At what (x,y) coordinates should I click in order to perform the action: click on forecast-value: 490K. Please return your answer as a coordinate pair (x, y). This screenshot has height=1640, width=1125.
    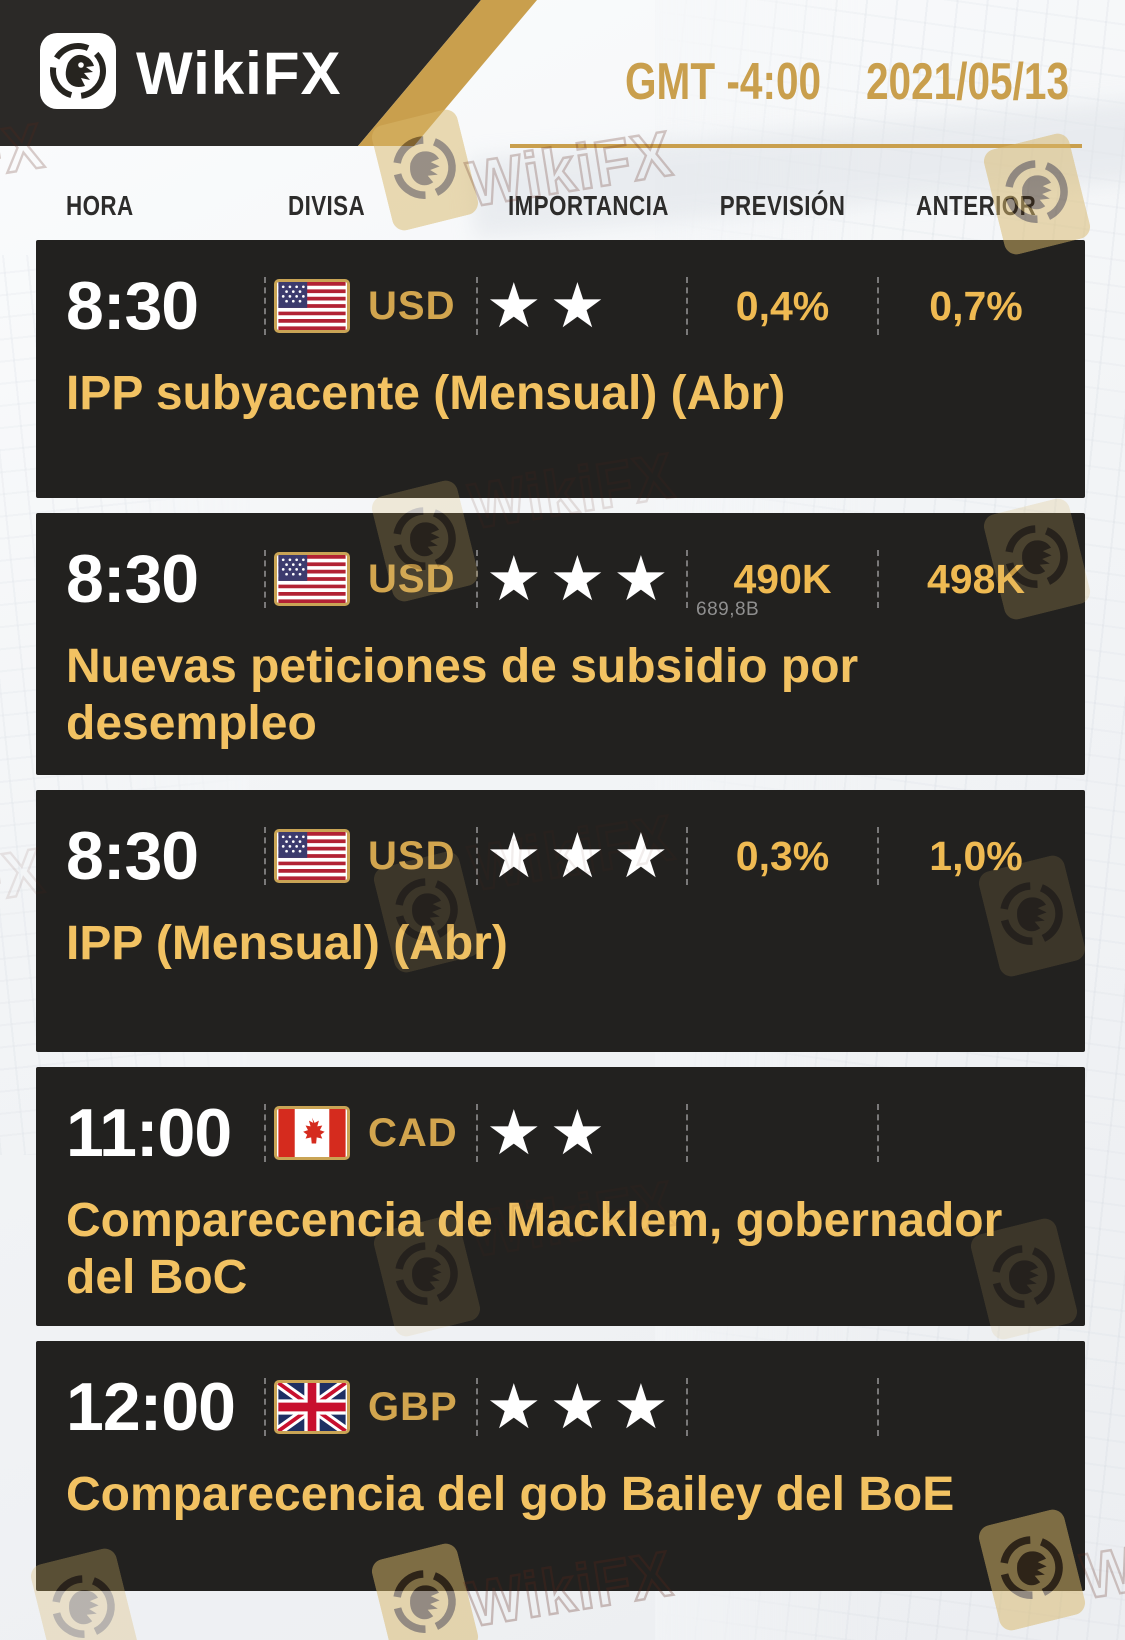
    Looking at the image, I should click on (782, 578).